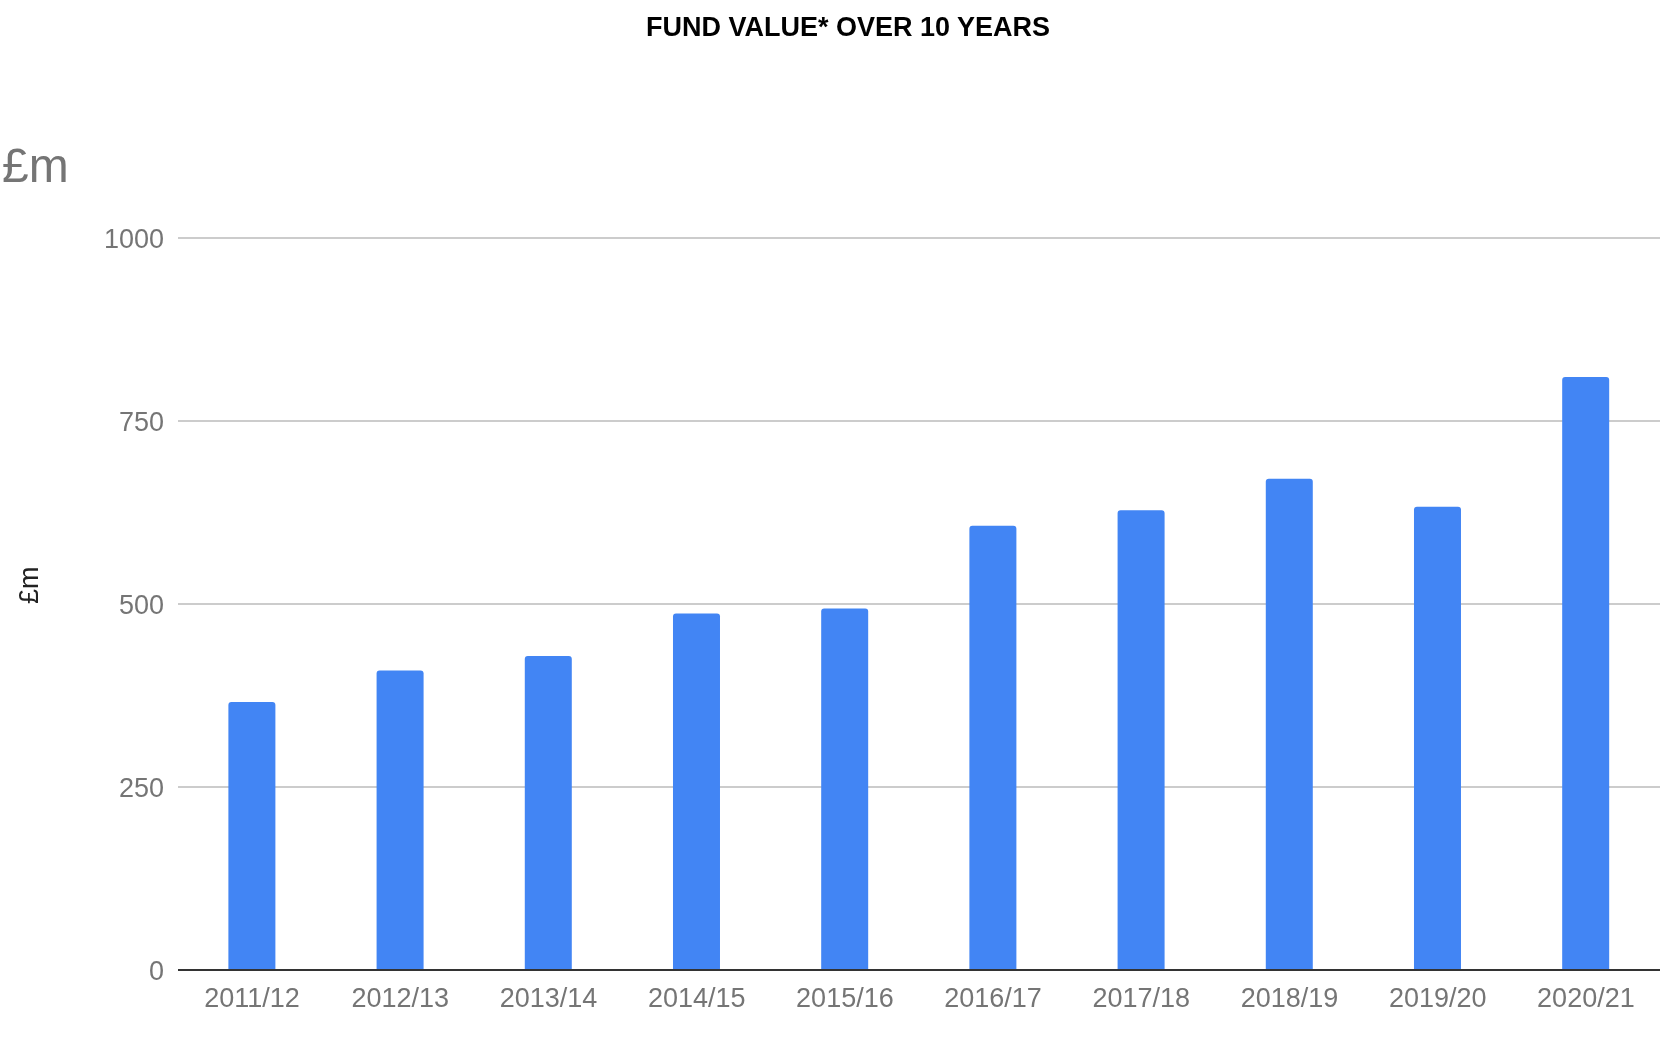  What do you see at coordinates (1586, 998) in the screenshot?
I see `x-tick-label: 2020/21` at bounding box center [1586, 998].